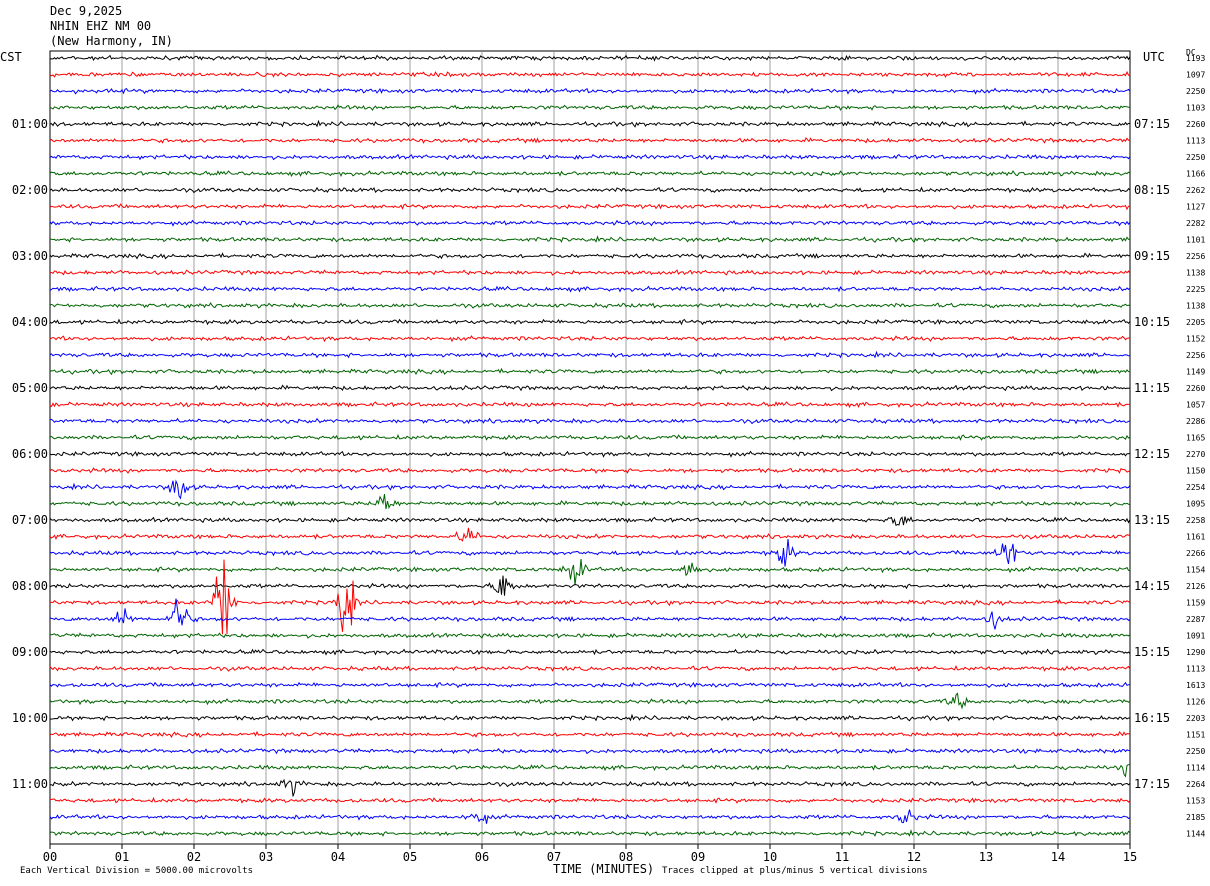 This screenshot has height=886, width=1210. I want to click on dc-offset-value: 1149, so click(1195, 372).